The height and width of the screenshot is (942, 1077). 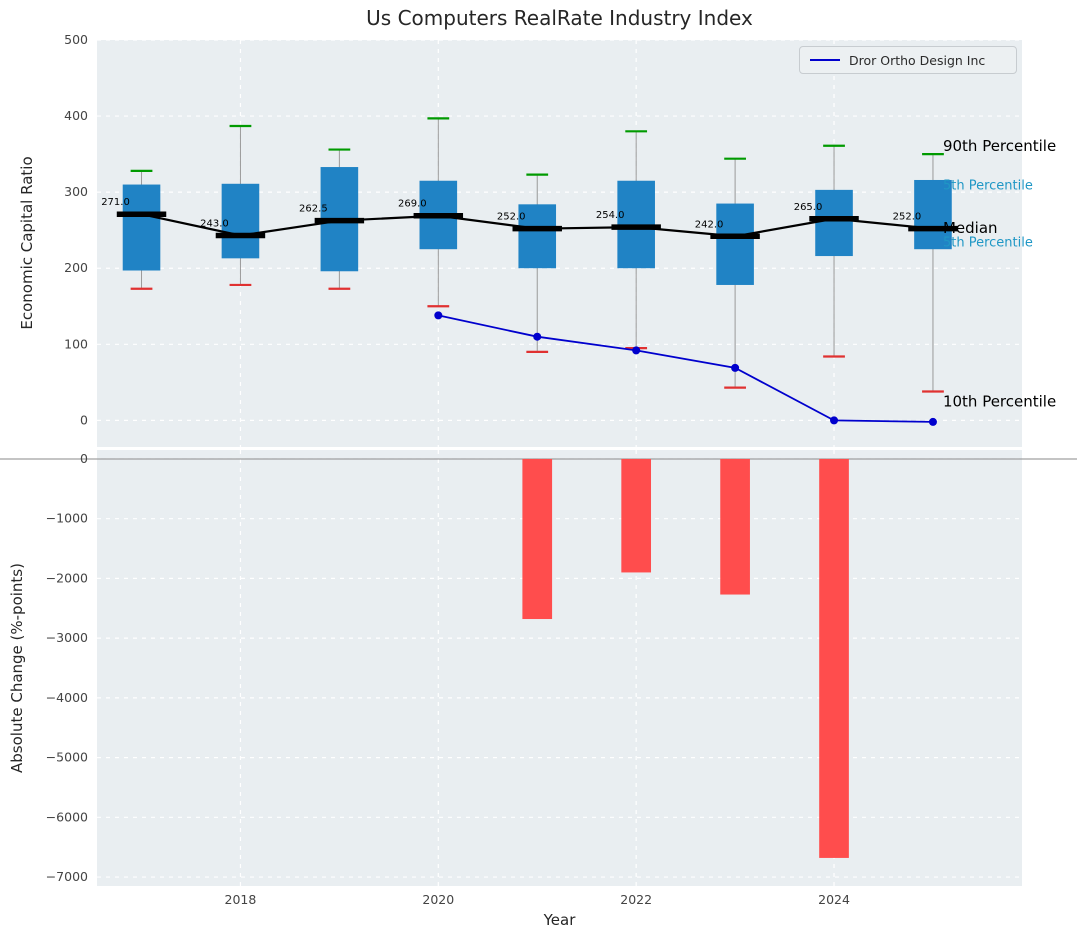 What do you see at coordinates (67, 637) in the screenshot?
I see `y-tick-label: −3000` at bounding box center [67, 637].